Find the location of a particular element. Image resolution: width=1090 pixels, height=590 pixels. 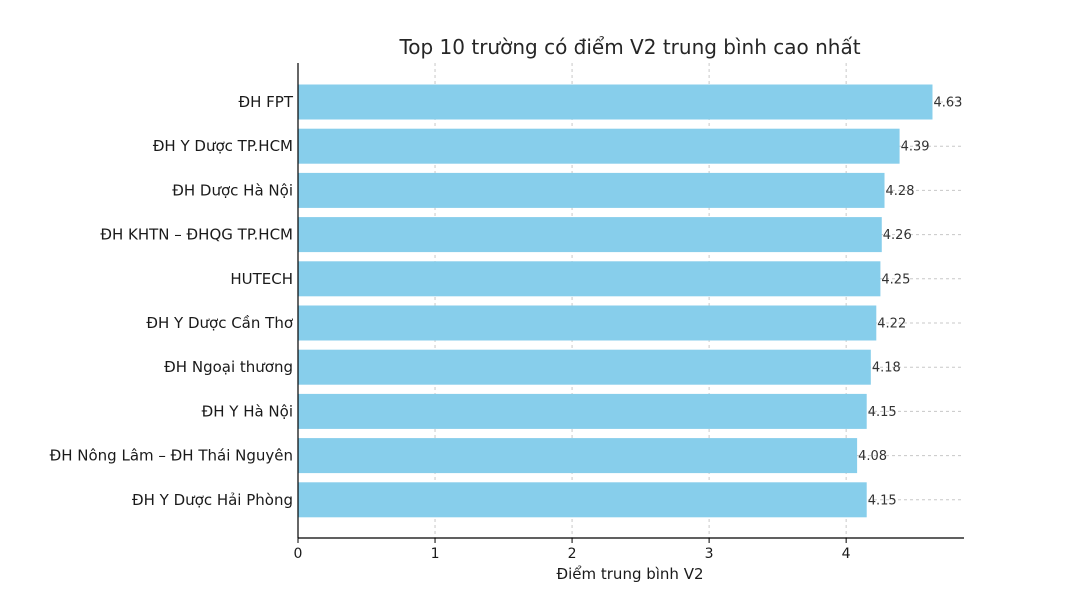

x-tick-label: 2 is located at coordinates (572, 554).